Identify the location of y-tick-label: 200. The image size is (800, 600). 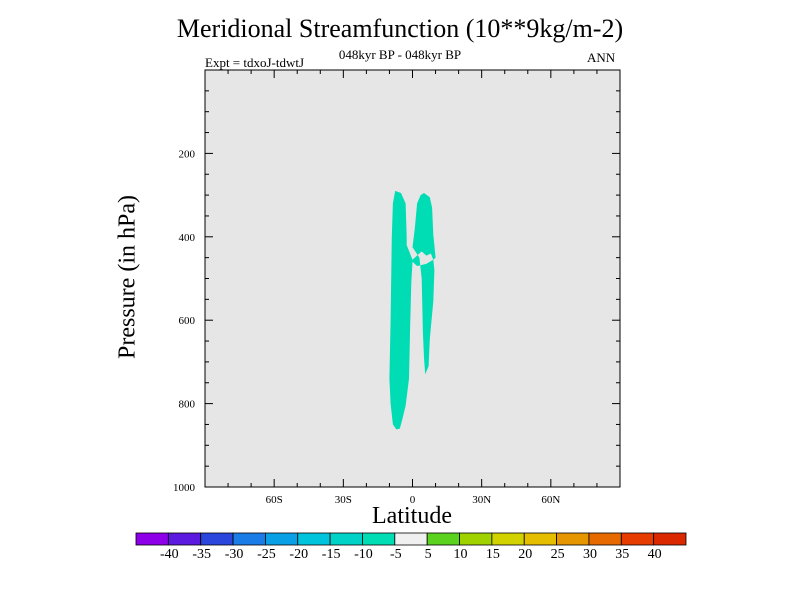
(187, 154).